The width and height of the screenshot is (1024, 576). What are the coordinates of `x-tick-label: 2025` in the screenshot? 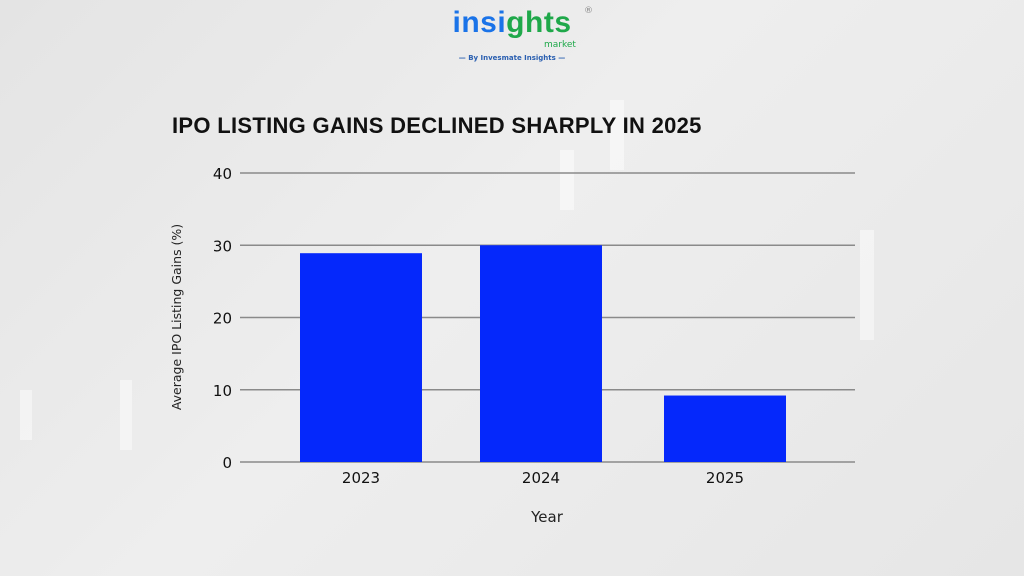 It's located at (725, 478).